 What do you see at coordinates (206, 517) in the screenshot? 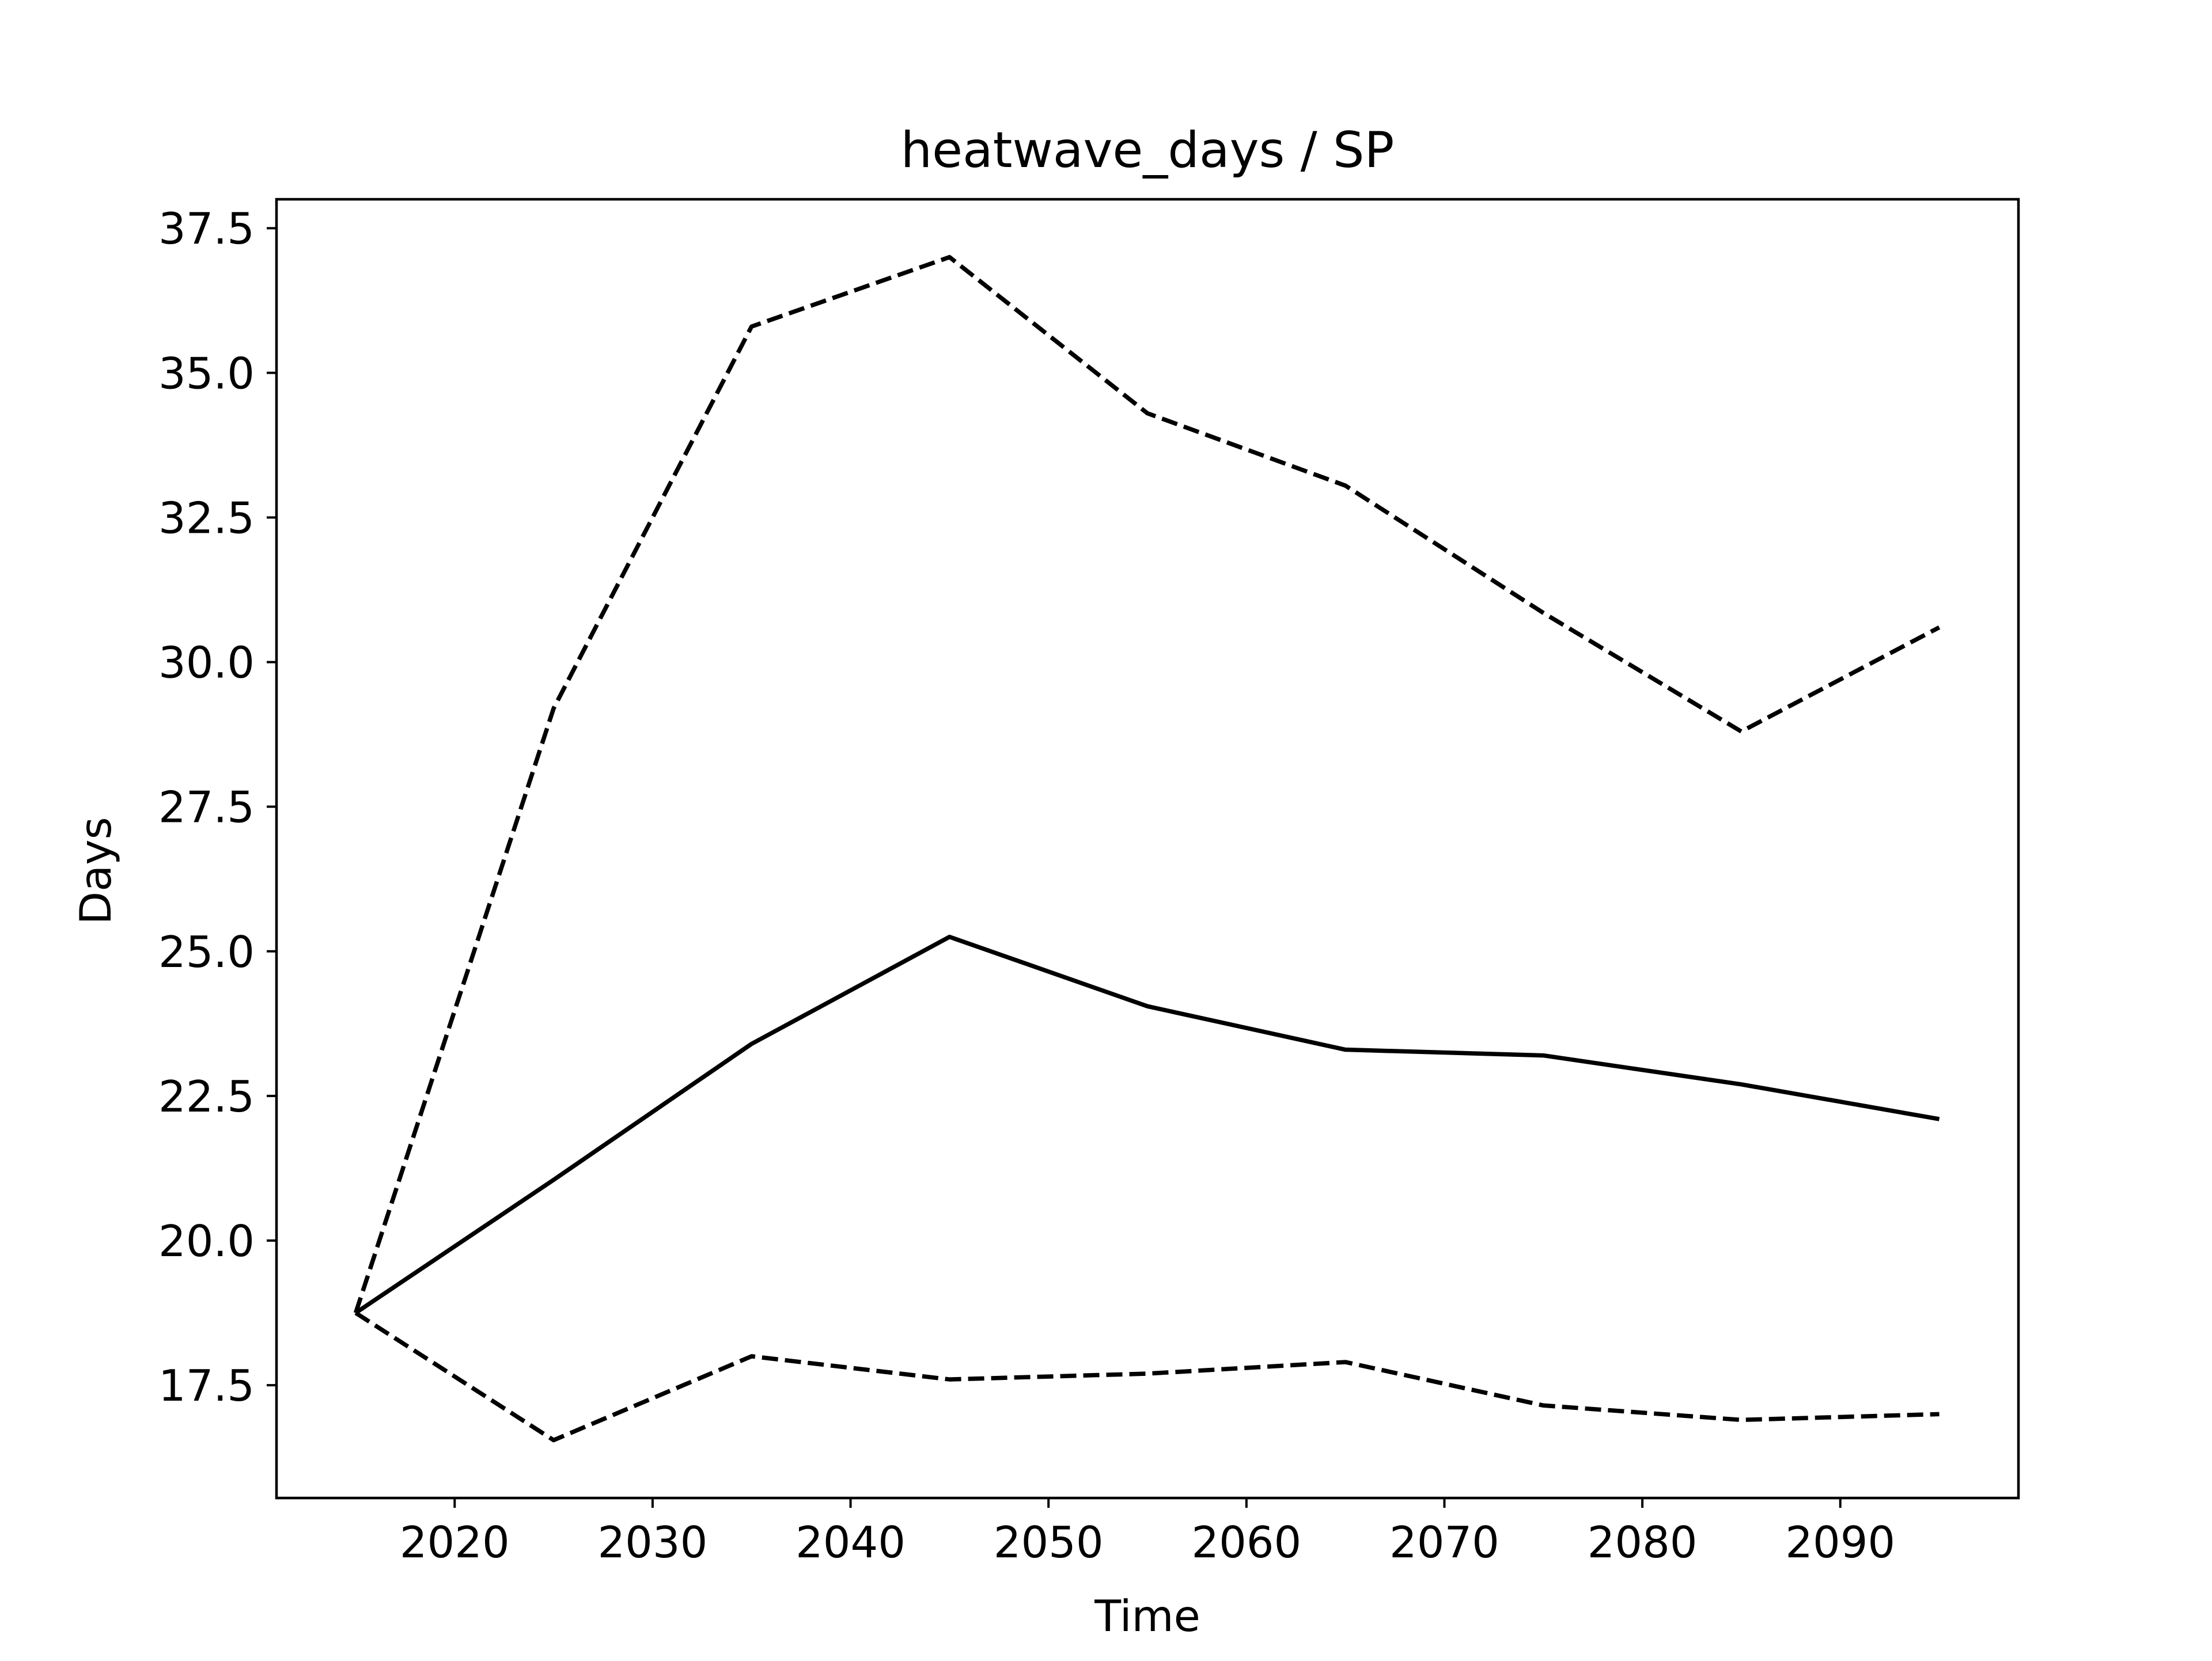
I see `y-tick-label: 32.5` at bounding box center [206, 517].